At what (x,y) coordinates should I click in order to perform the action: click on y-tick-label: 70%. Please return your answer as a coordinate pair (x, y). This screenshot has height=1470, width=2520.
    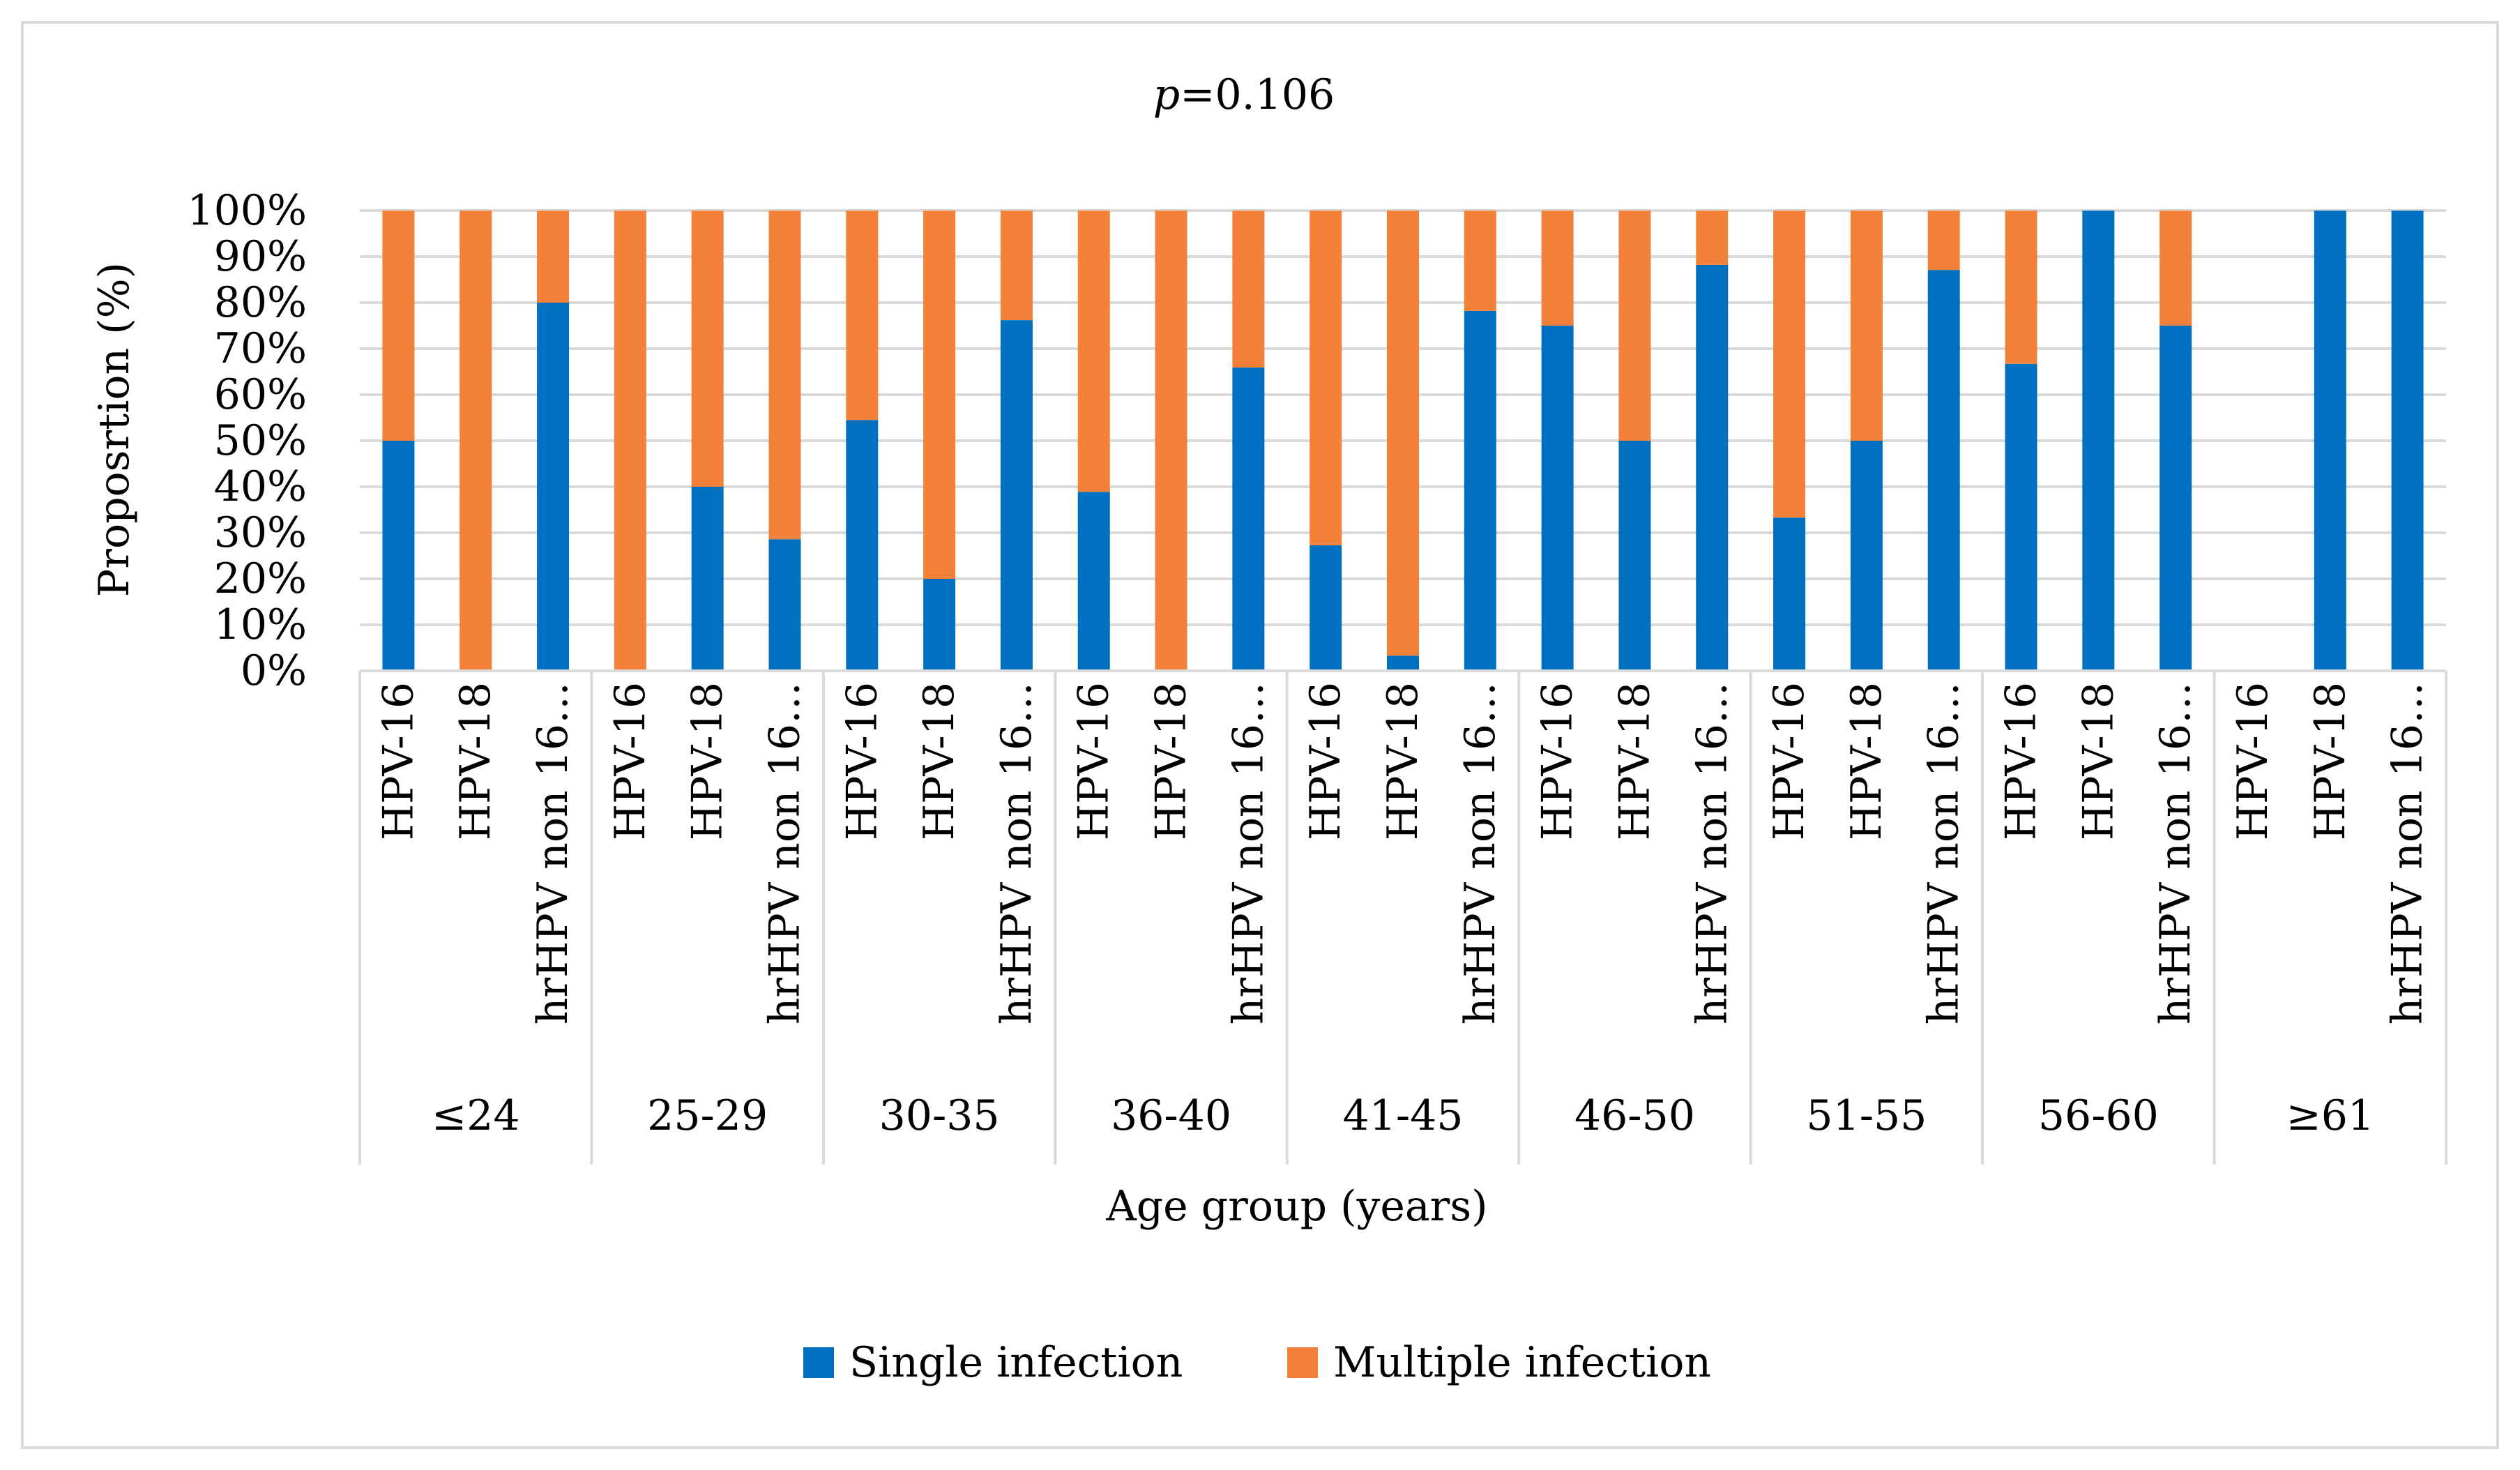
    Looking at the image, I should click on (260, 348).